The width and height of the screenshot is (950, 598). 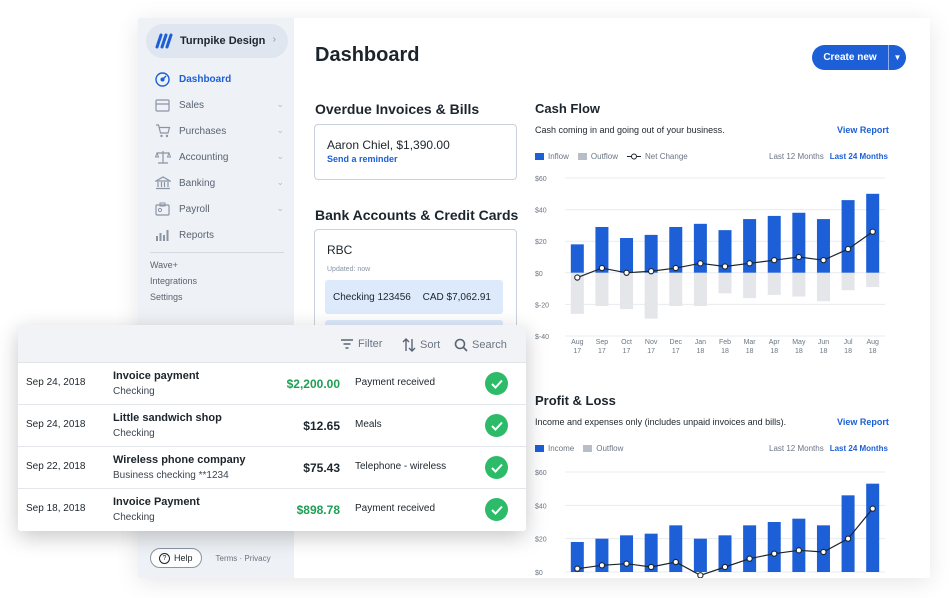 What do you see at coordinates (610, 448) in the screenshot?
I see `legend-label: Outflow` at bounding box center [610, 448].